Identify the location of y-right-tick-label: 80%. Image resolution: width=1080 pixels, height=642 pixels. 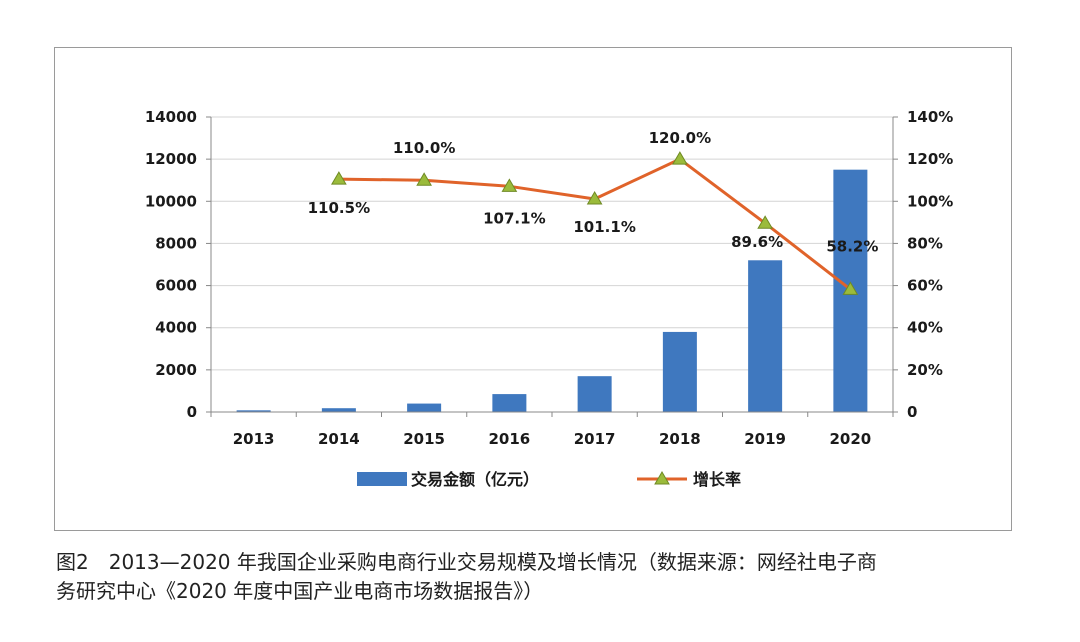
(925, 243).